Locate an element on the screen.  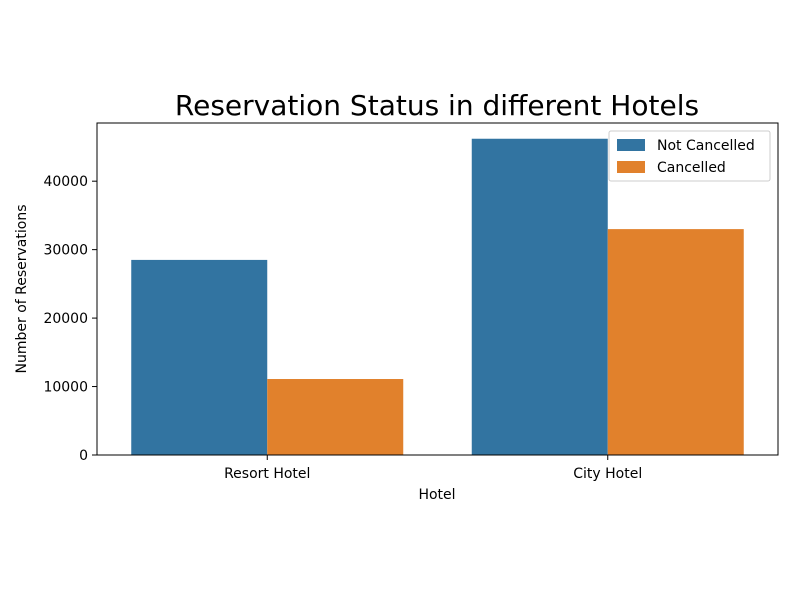
y-tick-label: 30000 is located at coordinates (65, 251).